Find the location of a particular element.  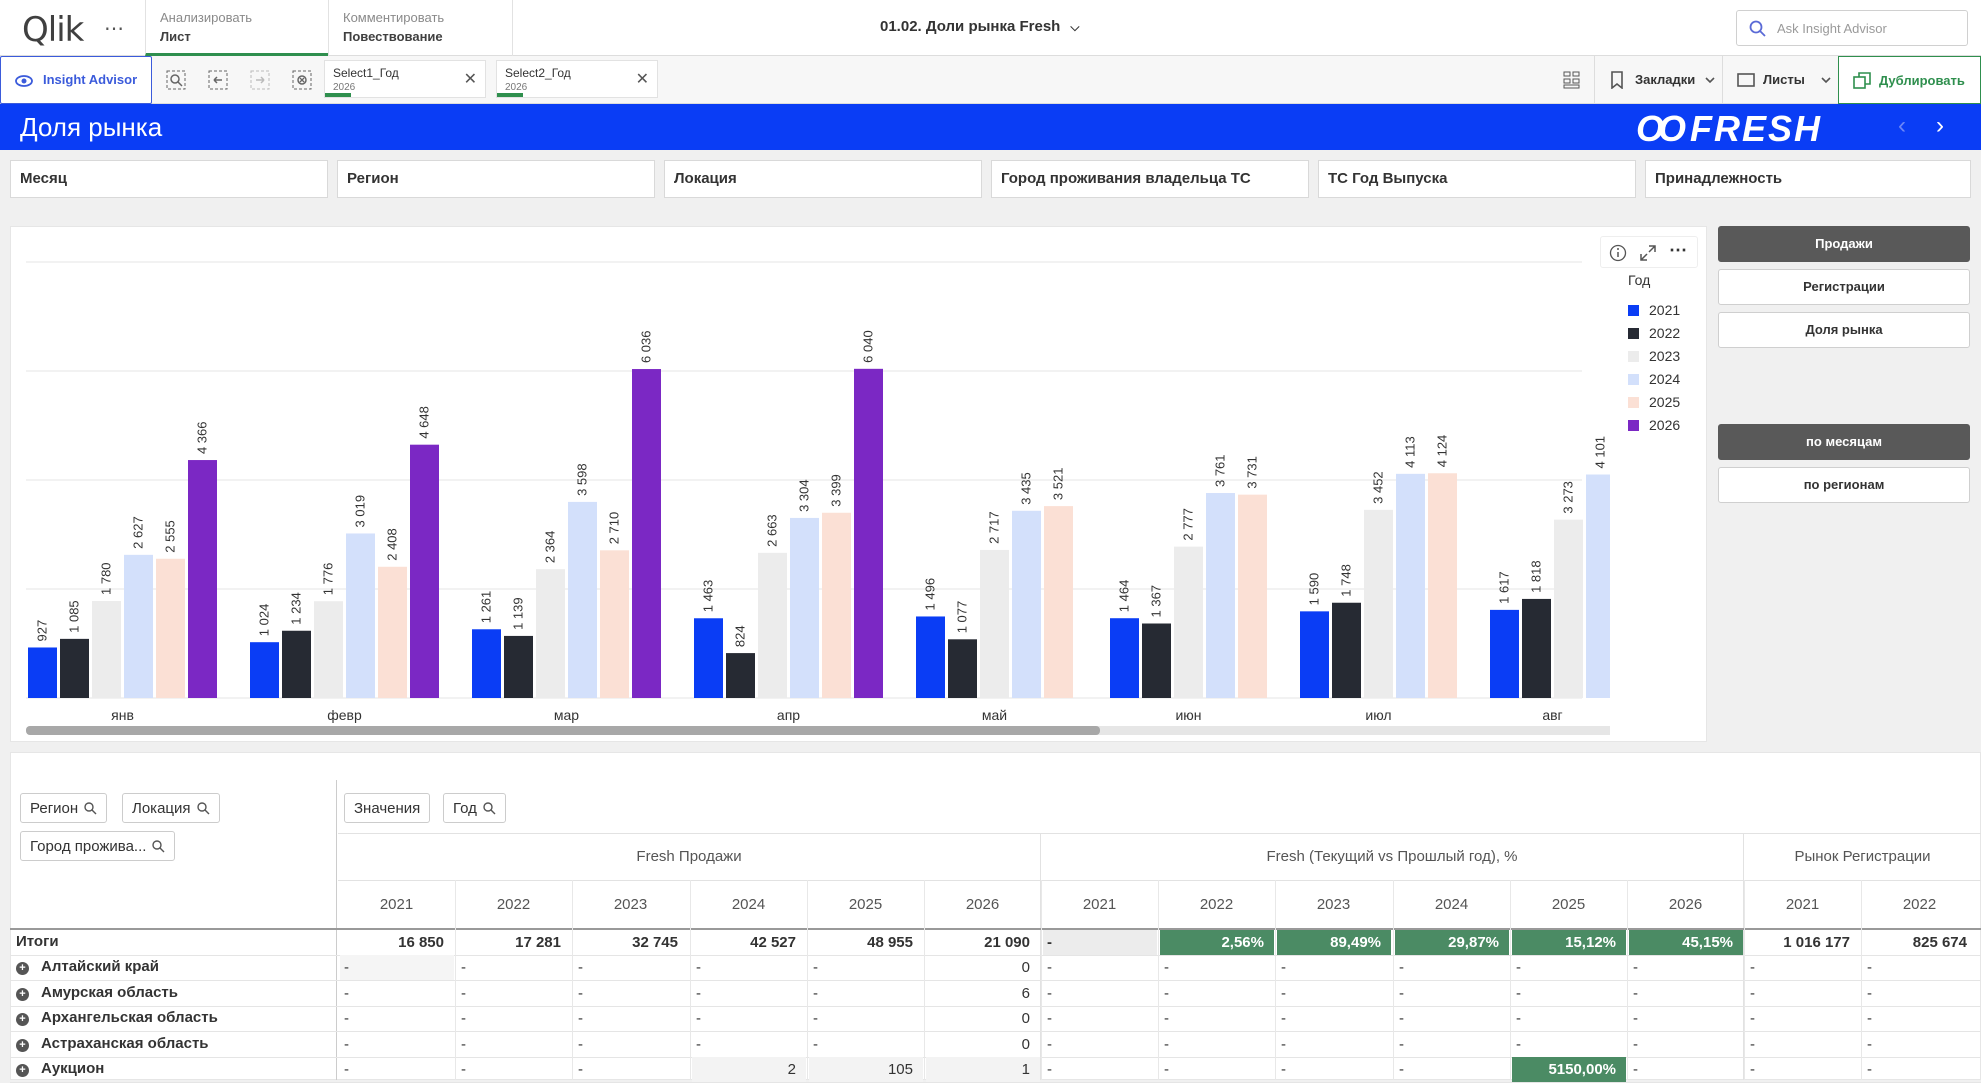

col-chip-values: Значения is located at coordinates (387, 808).